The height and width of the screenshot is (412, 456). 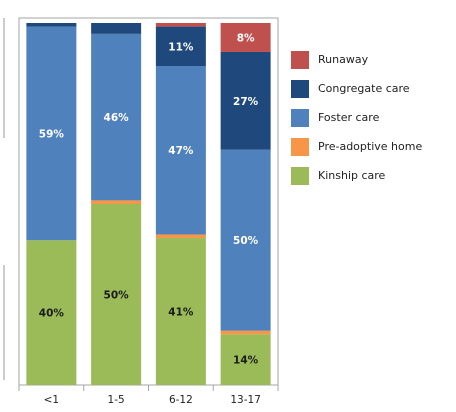 I want to click on legend-item-foster-care: Foster care, so click(x=356, y=117).